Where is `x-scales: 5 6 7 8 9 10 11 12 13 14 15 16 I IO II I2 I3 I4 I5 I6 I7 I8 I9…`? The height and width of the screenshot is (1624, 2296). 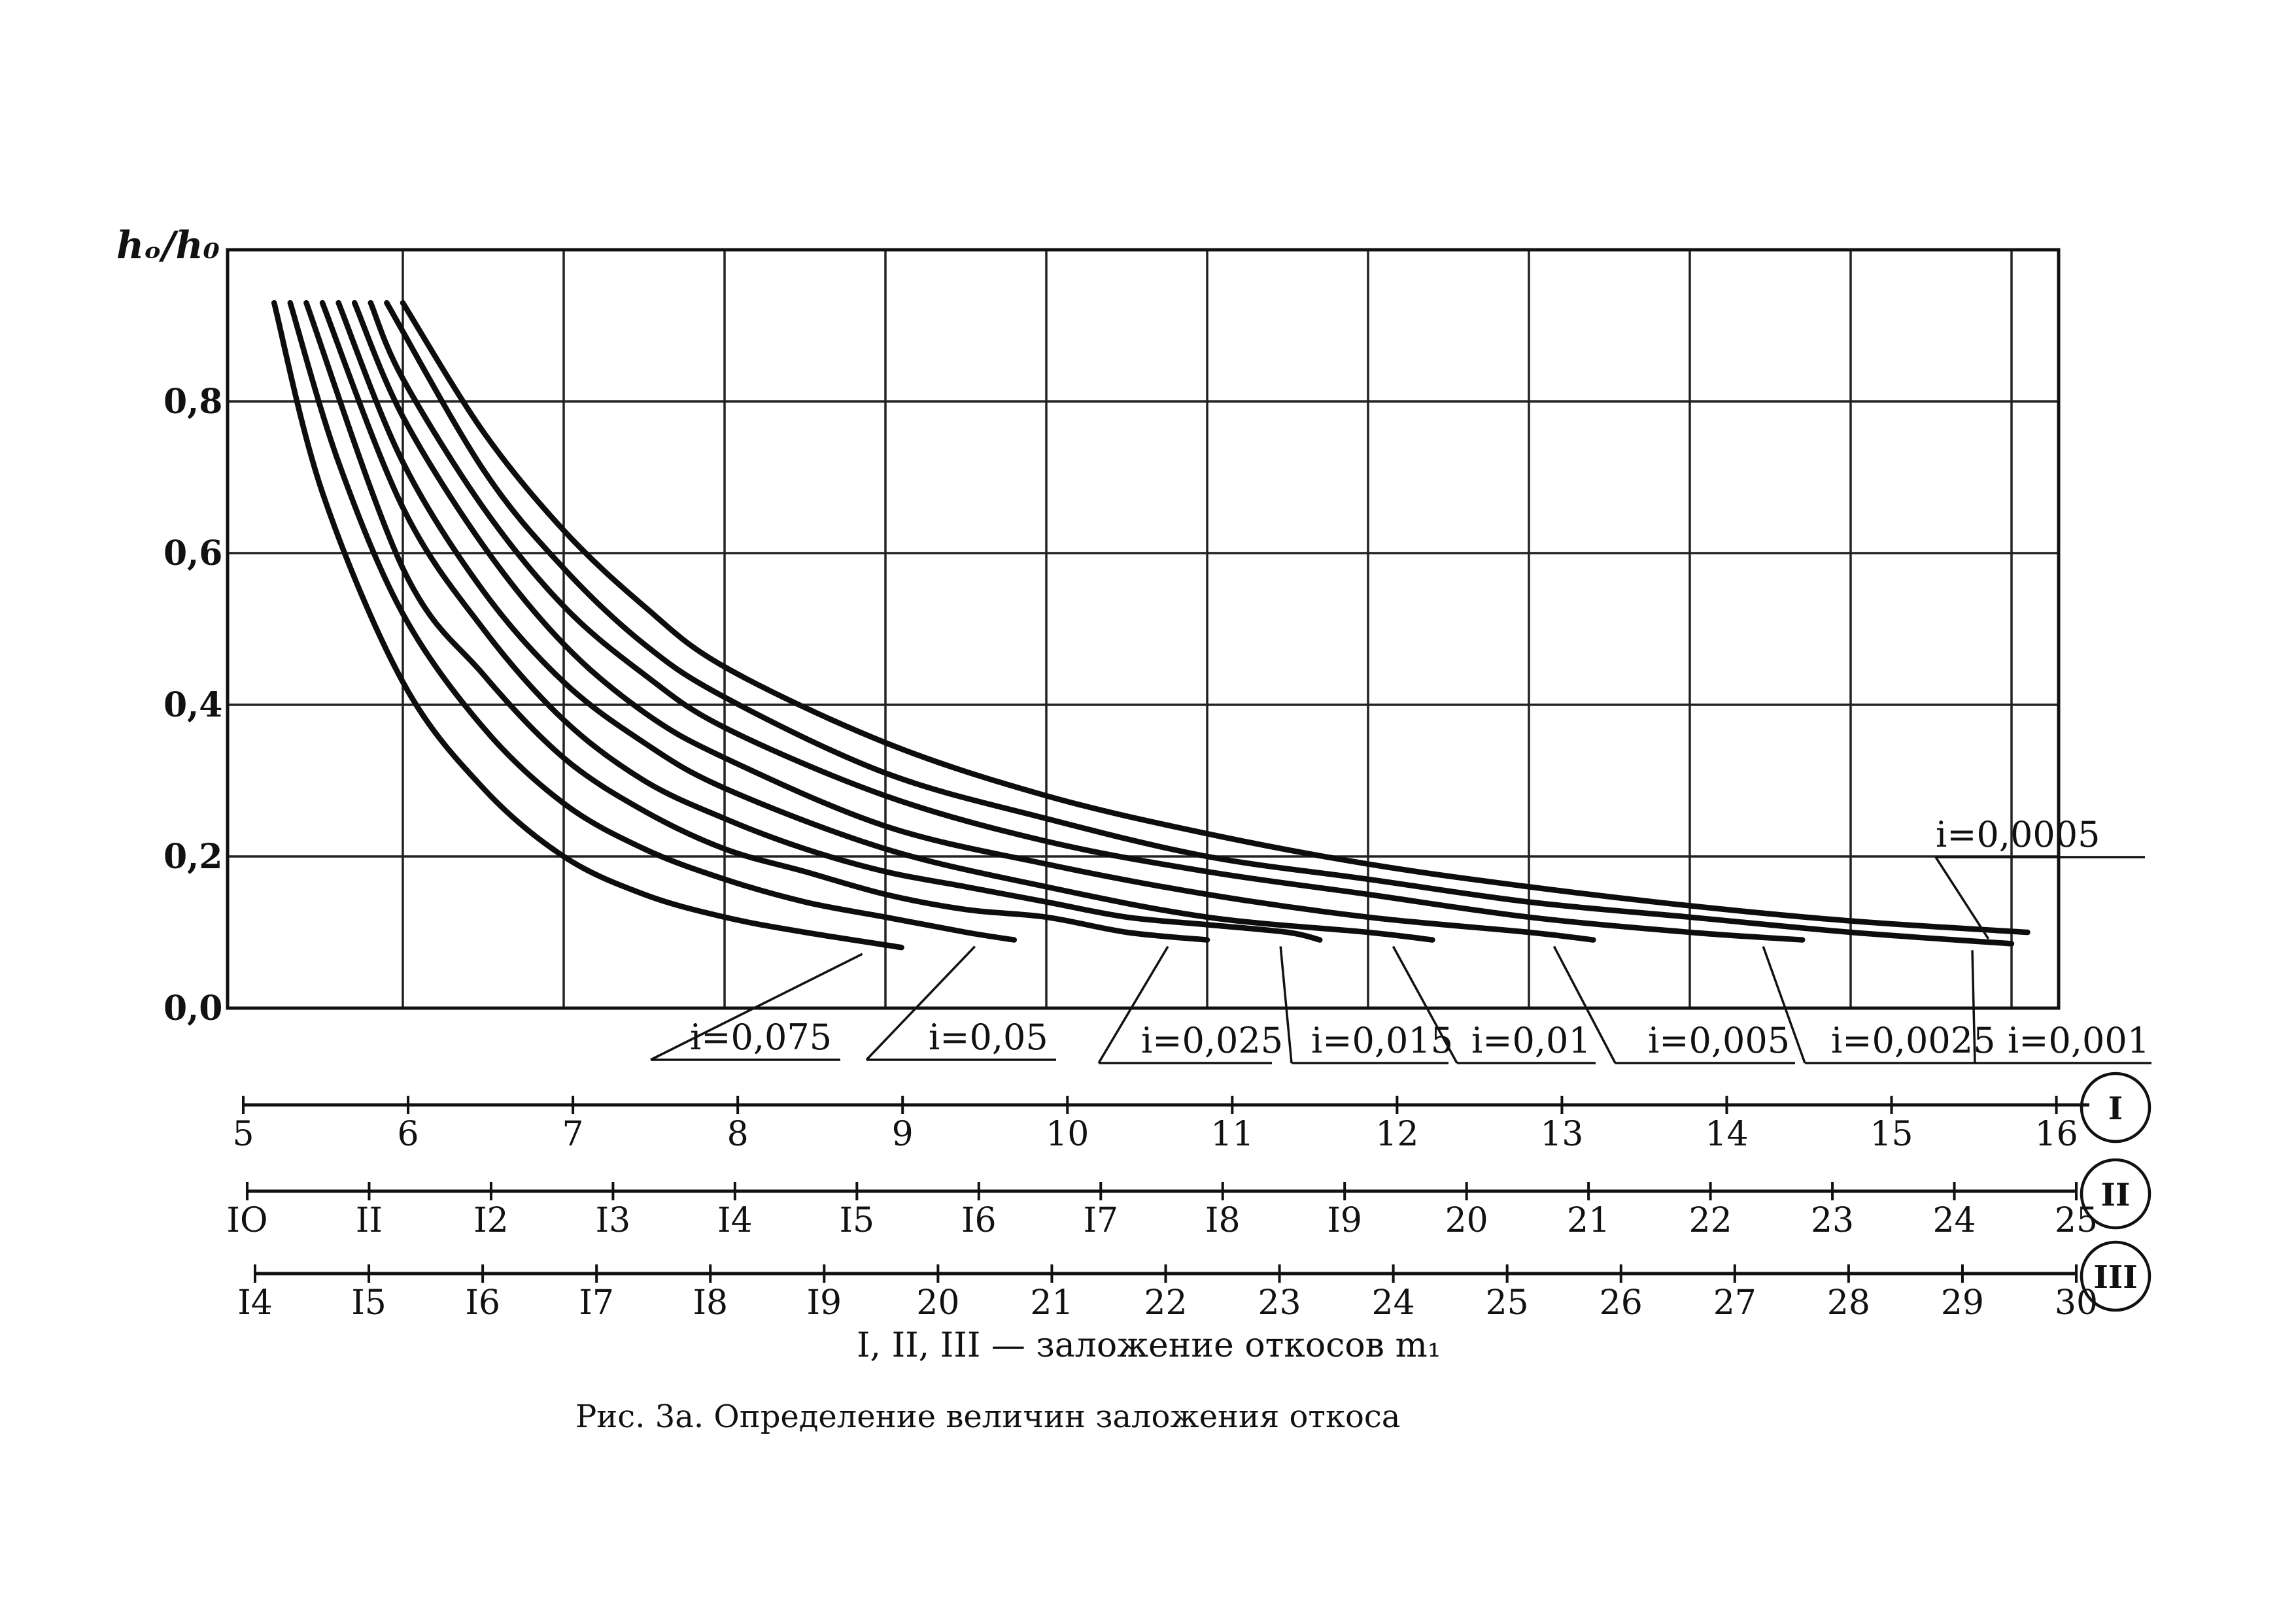
x-scales: 5 6 7 8 9 10 11 12 13 14 15 16 I IO II I2 I3 I4 I5 I6 I7 I8 I9… is located at coordinates (1188, 1197).